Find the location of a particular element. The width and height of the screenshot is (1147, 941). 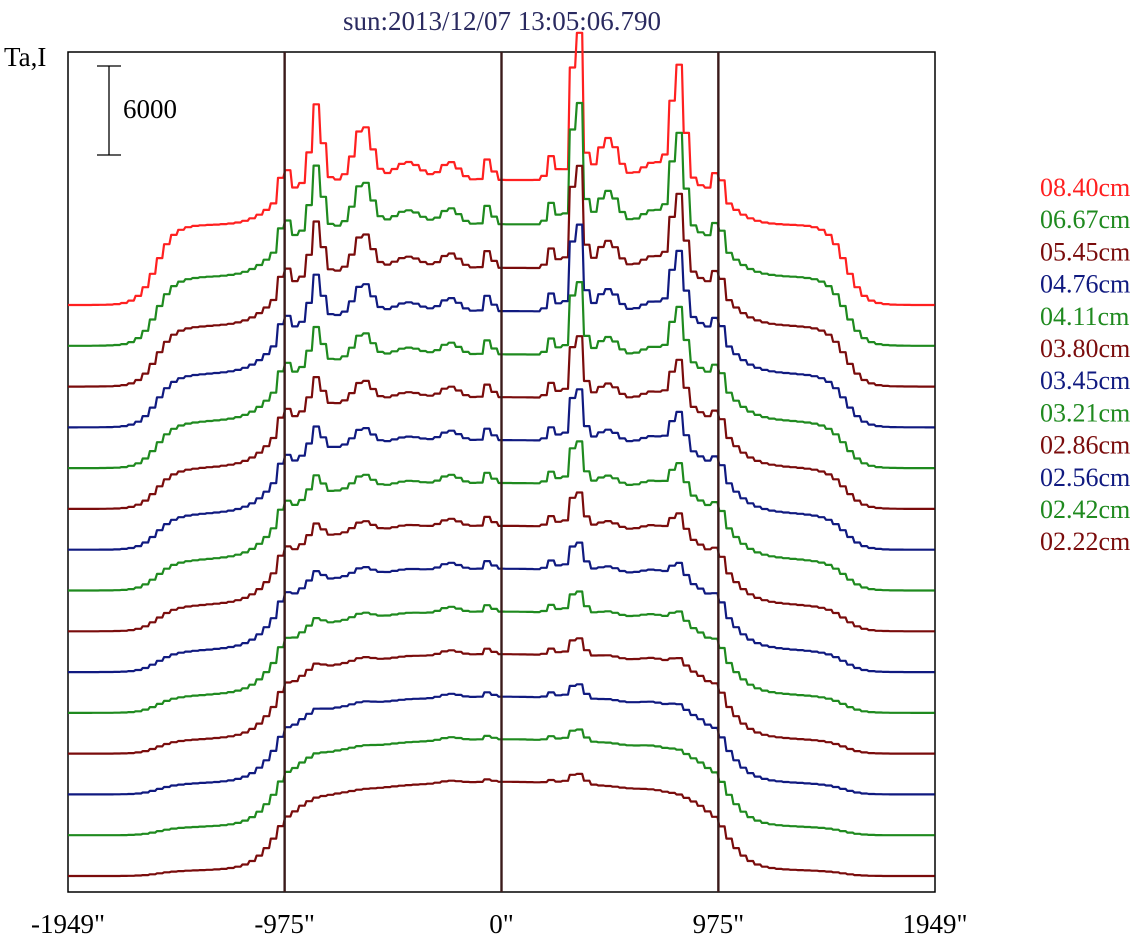

x-tick-label: 0" is located at coordinates (501, 924).